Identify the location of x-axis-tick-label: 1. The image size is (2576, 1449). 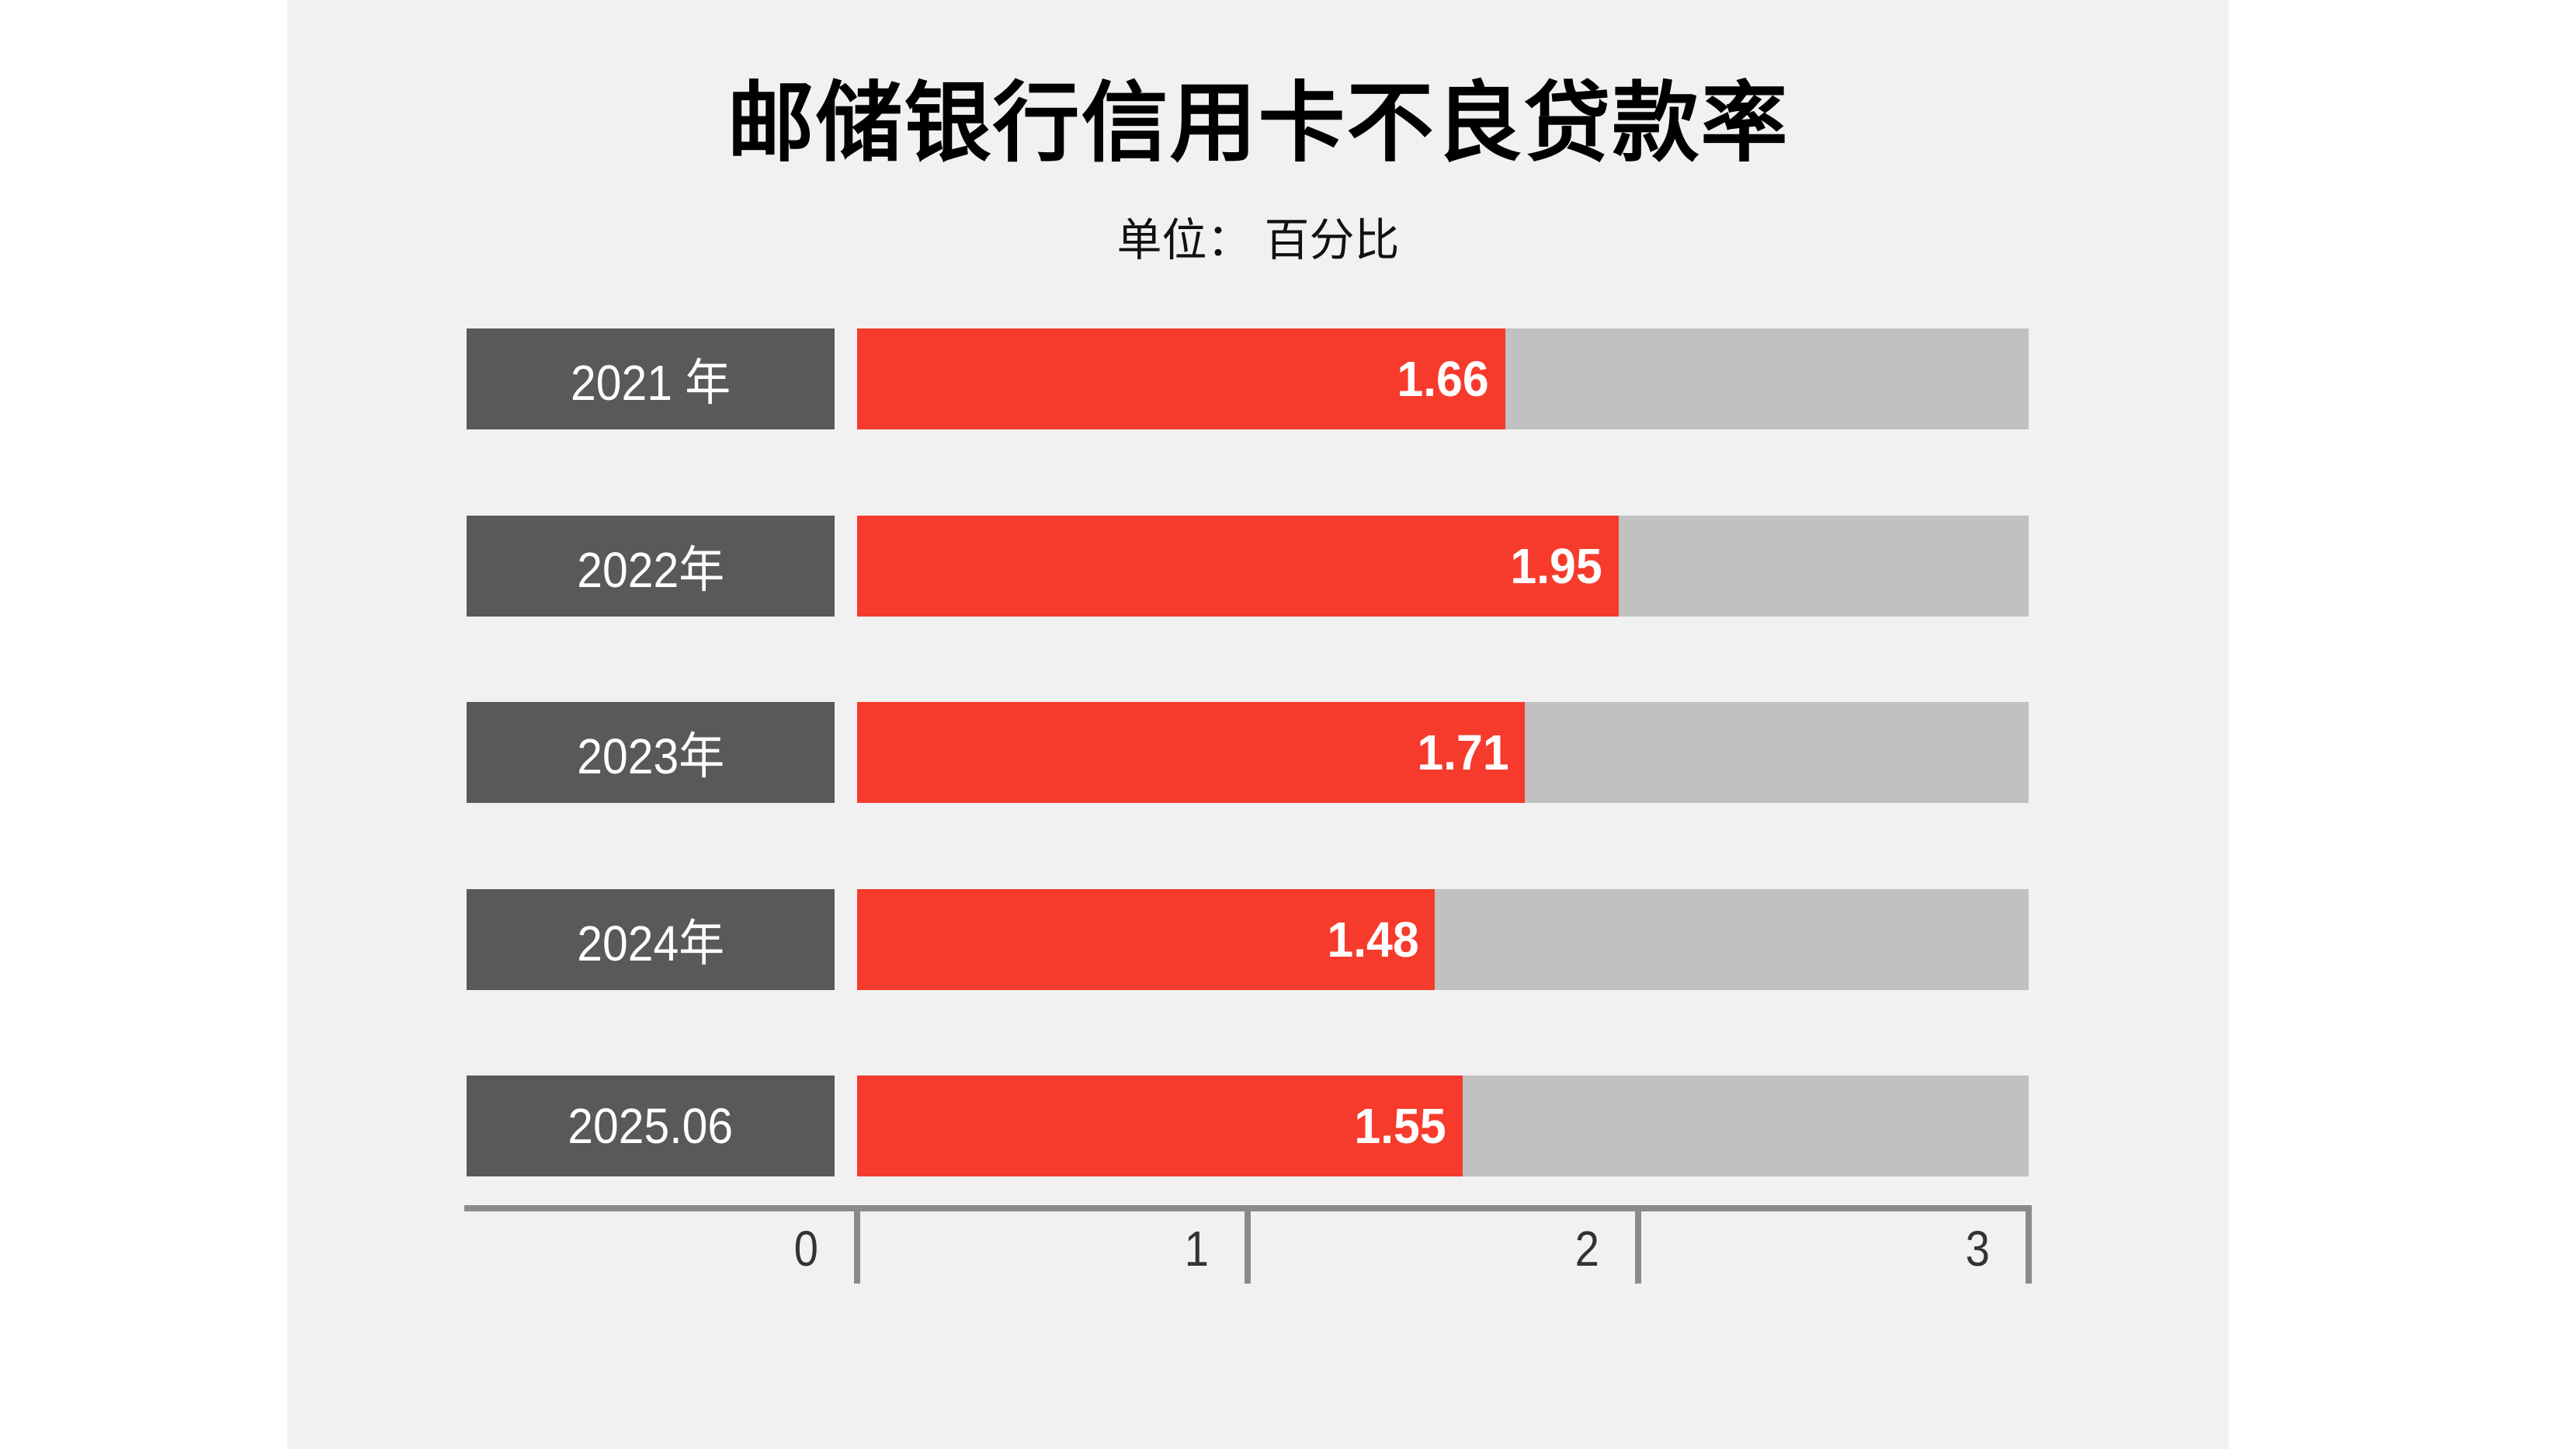
(1196, 1249).